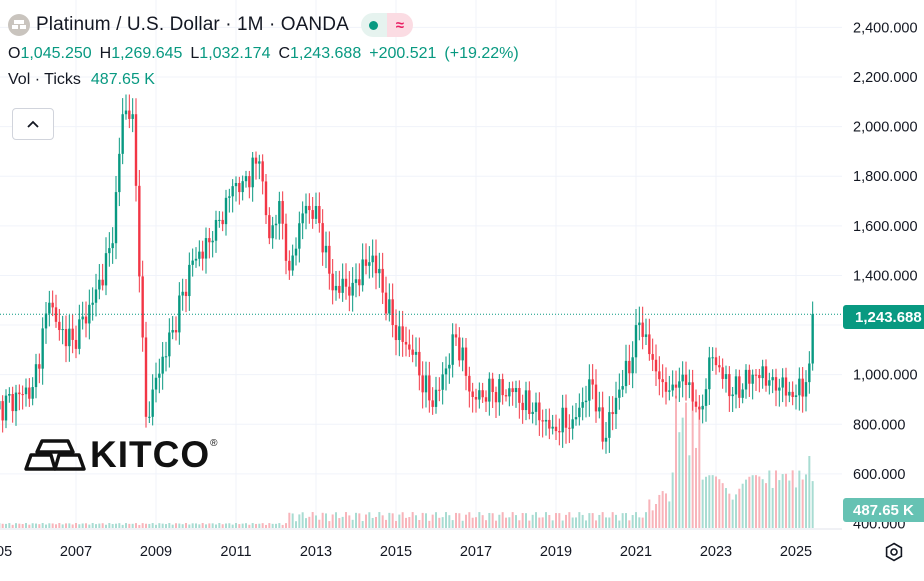  I want to click on open-label: O, so click(14, 54).